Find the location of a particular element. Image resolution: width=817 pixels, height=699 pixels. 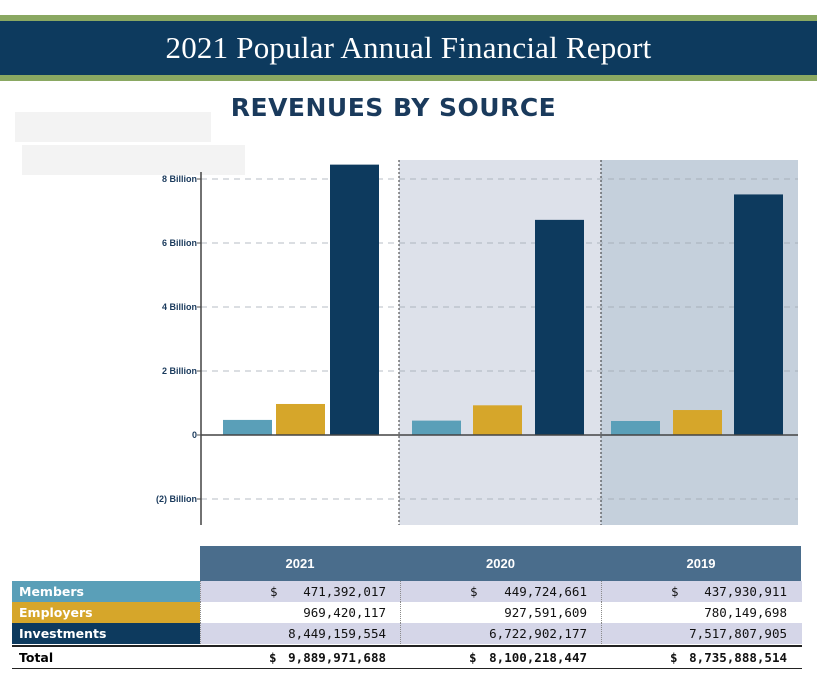

table-cell: 780,149,698 is located at coordinates (701, 612).